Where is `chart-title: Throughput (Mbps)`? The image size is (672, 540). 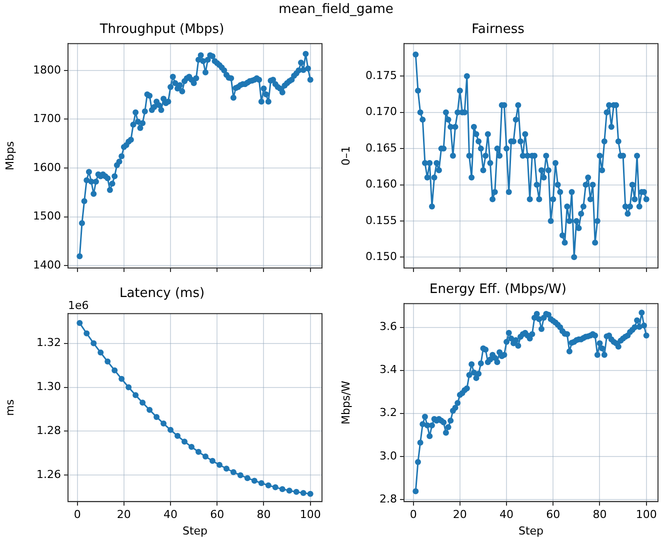 chart-title: Throughput (Mbps) is located at coordinates (161, 30).